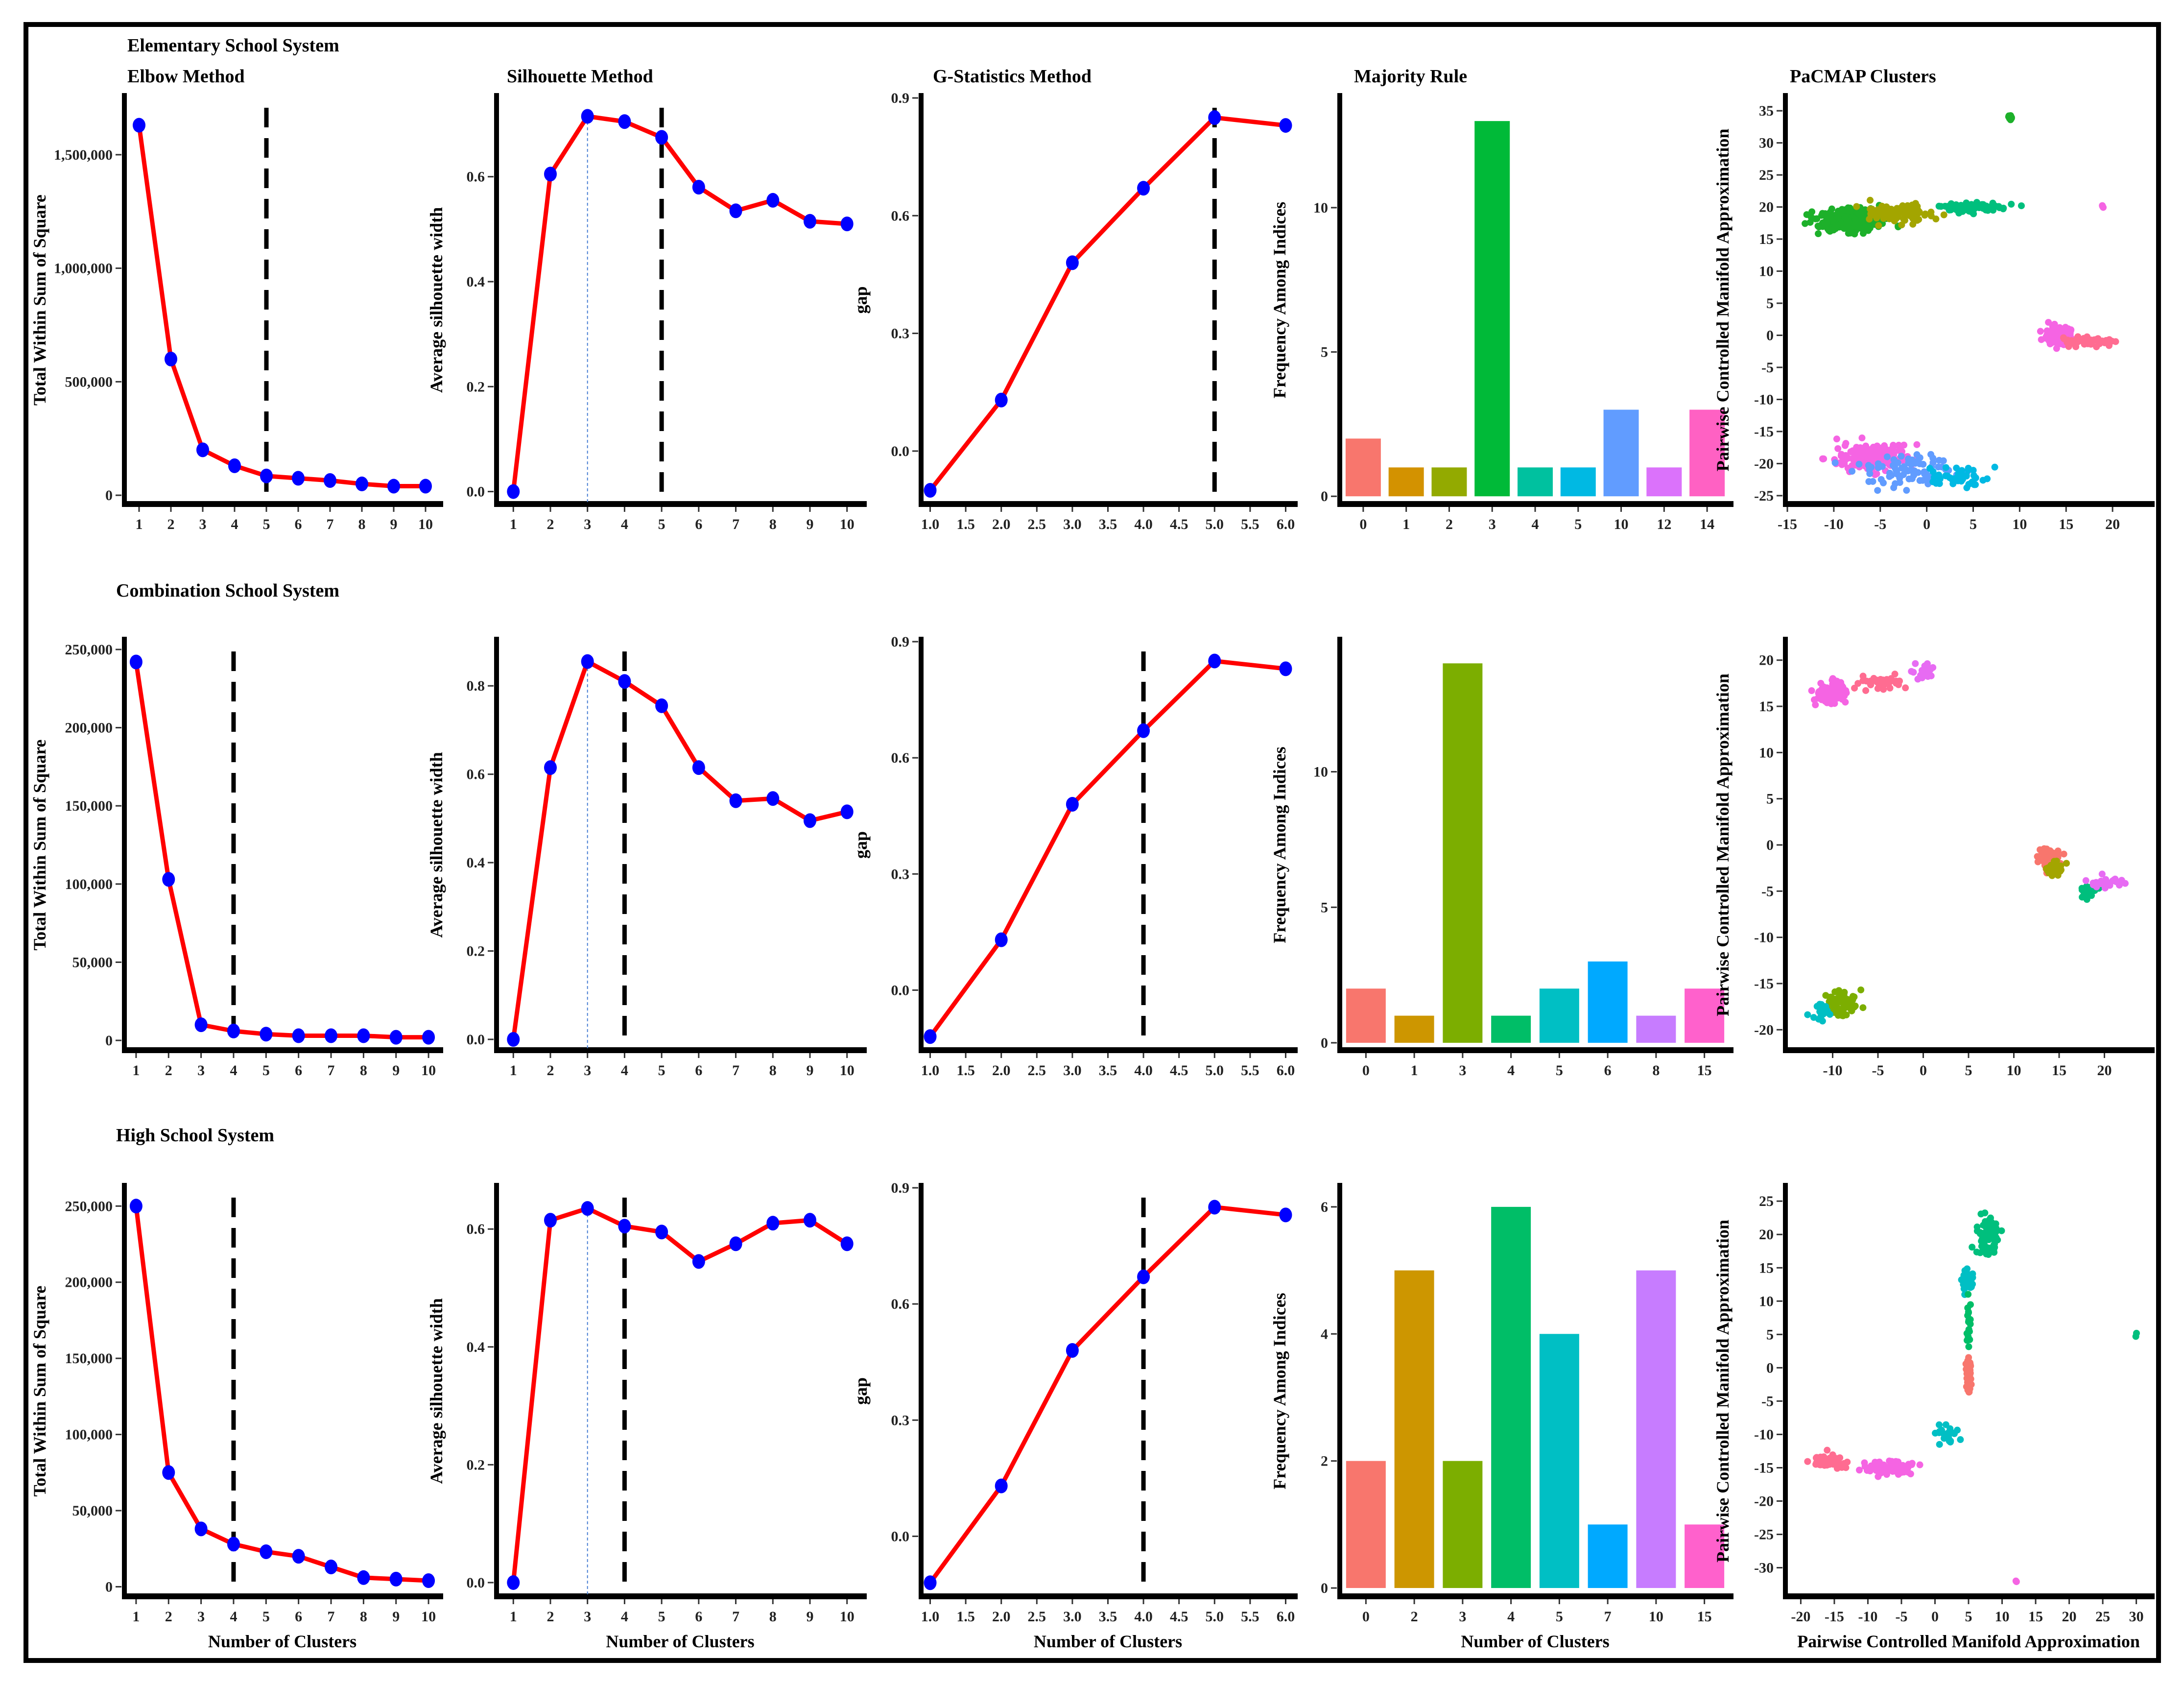 This screenshot has height=1684, width=2184. What do you see at coordinates (89, 382) in the screenshot?
I see `y-tick-label: 500,000` at bounding box center [89, 382].